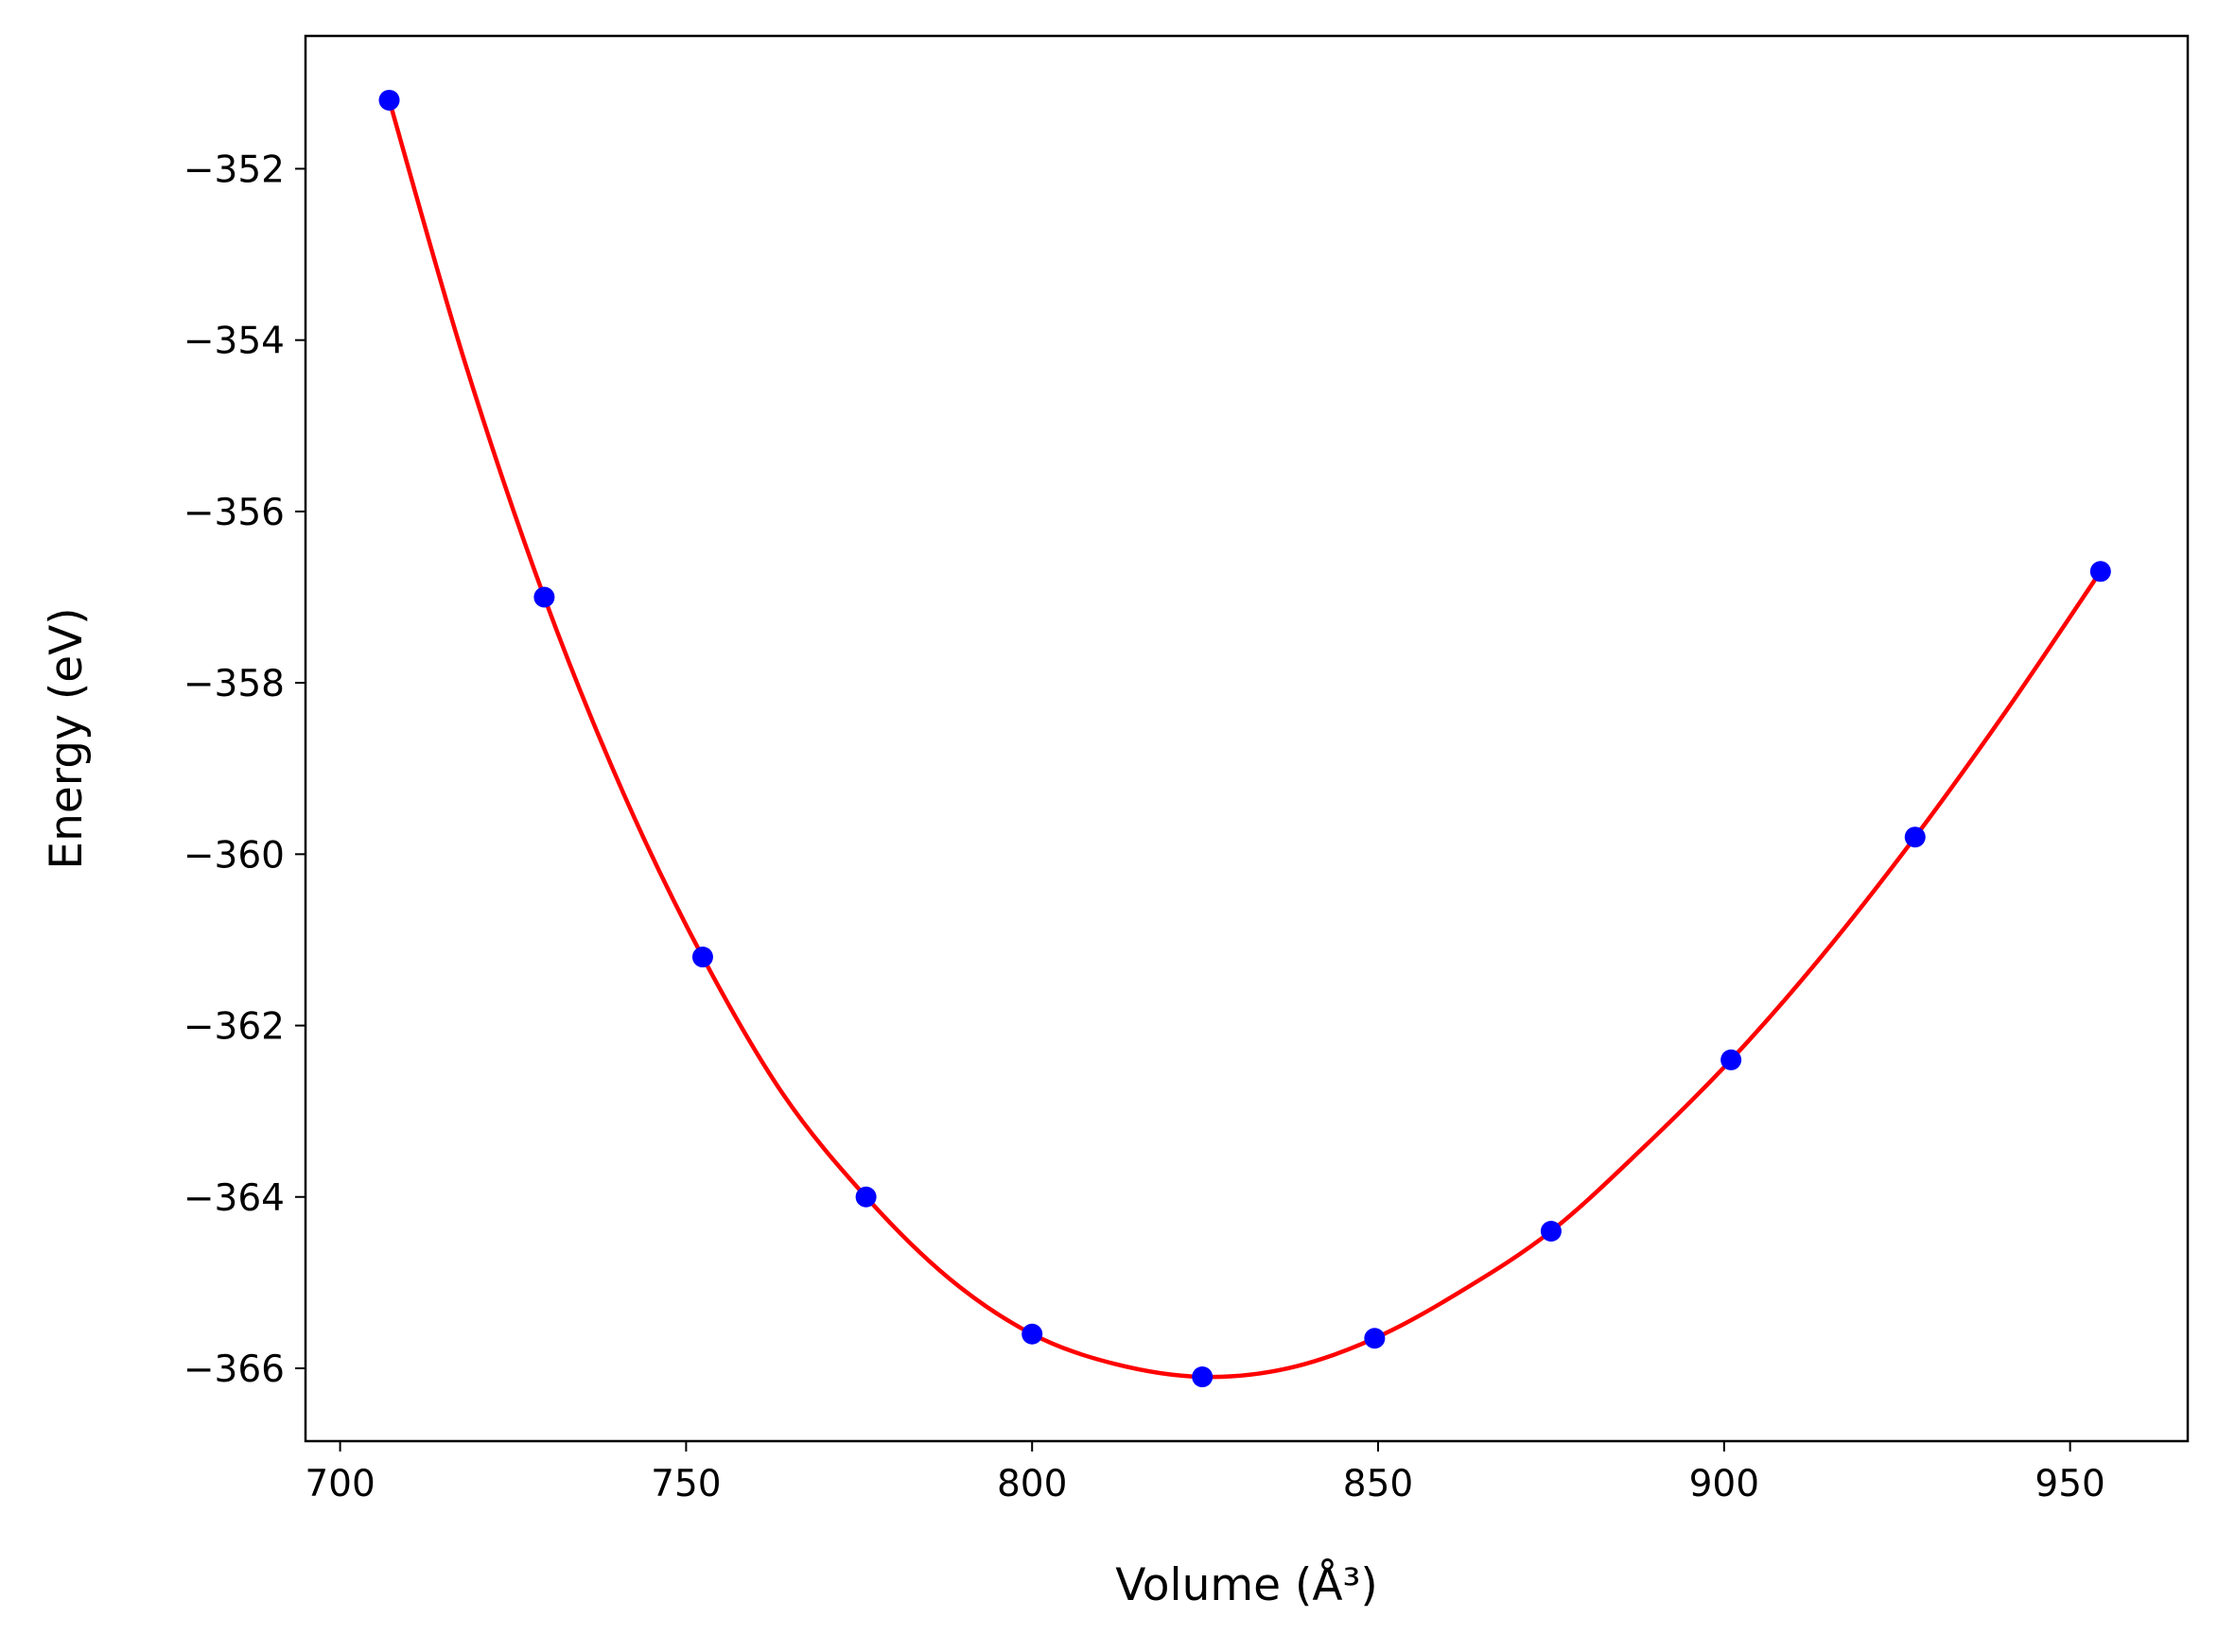  What do you see at coordinates (686, 1484) in the screenshot?
I see `x-tick-label: 750` at bounding box center [686, 1484].